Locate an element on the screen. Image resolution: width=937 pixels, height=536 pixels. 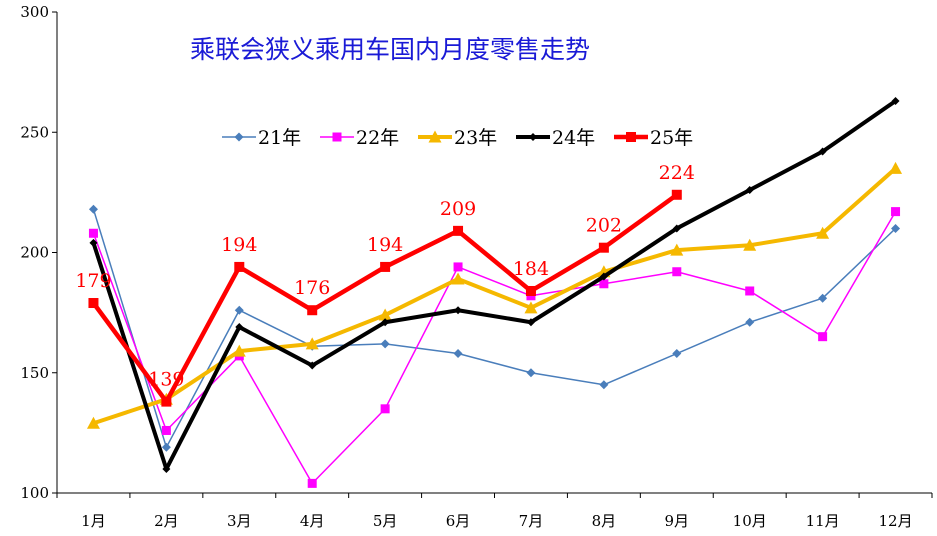
y-tick-label: 150 is located at coordinates (34, 373).